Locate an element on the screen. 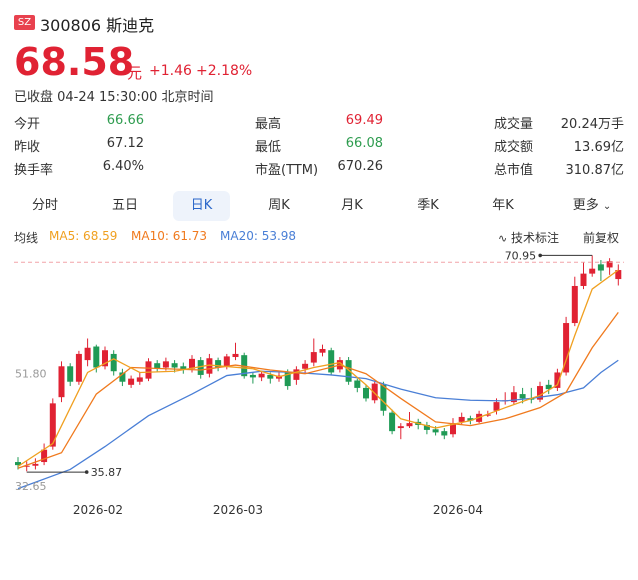 The image size is (638, 580). x-tick-label: 2026-03 is located at coordinates (238, 510).